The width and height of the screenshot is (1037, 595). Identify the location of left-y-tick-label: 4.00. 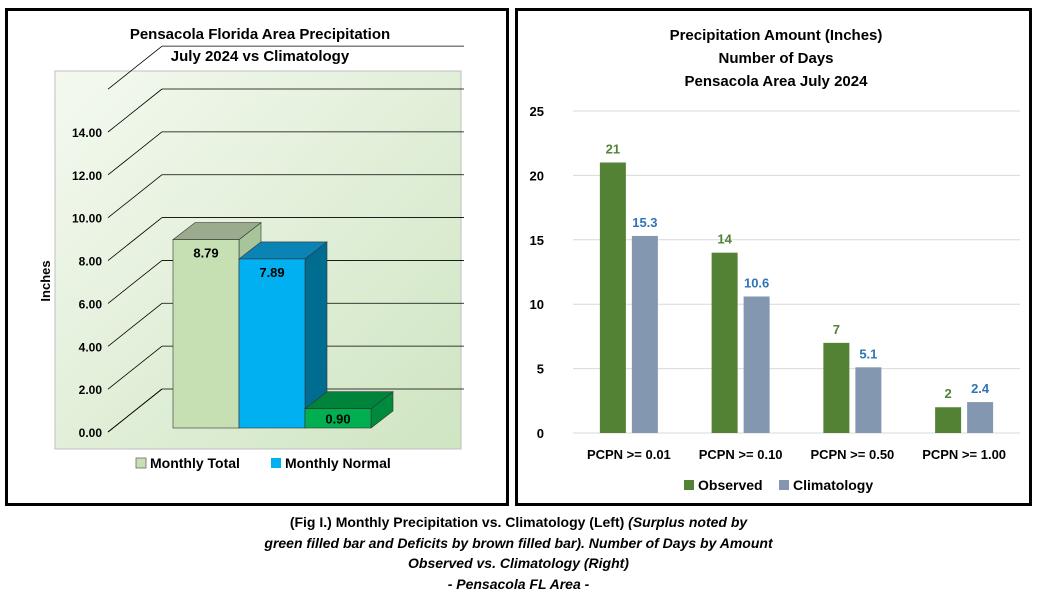
(91, 347).